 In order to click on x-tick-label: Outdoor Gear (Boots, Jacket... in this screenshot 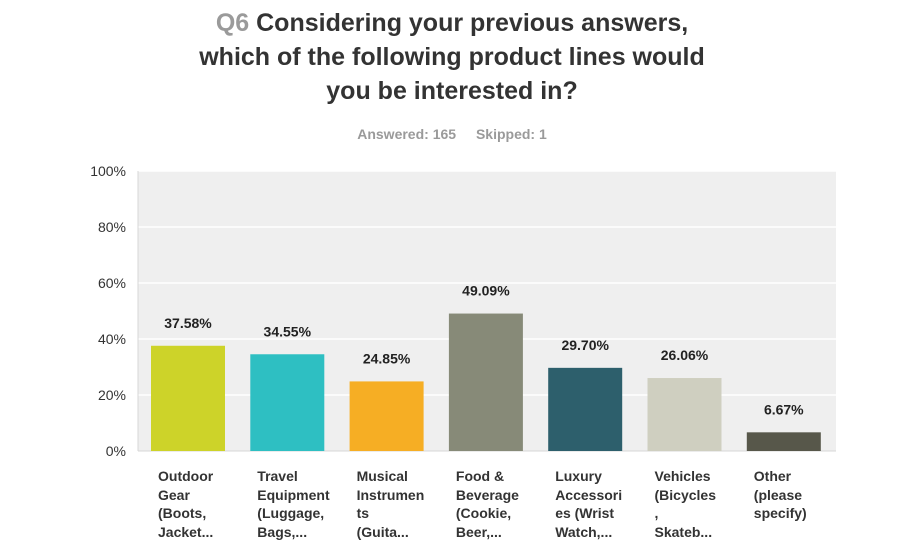, I will do `click(203, 504)`.